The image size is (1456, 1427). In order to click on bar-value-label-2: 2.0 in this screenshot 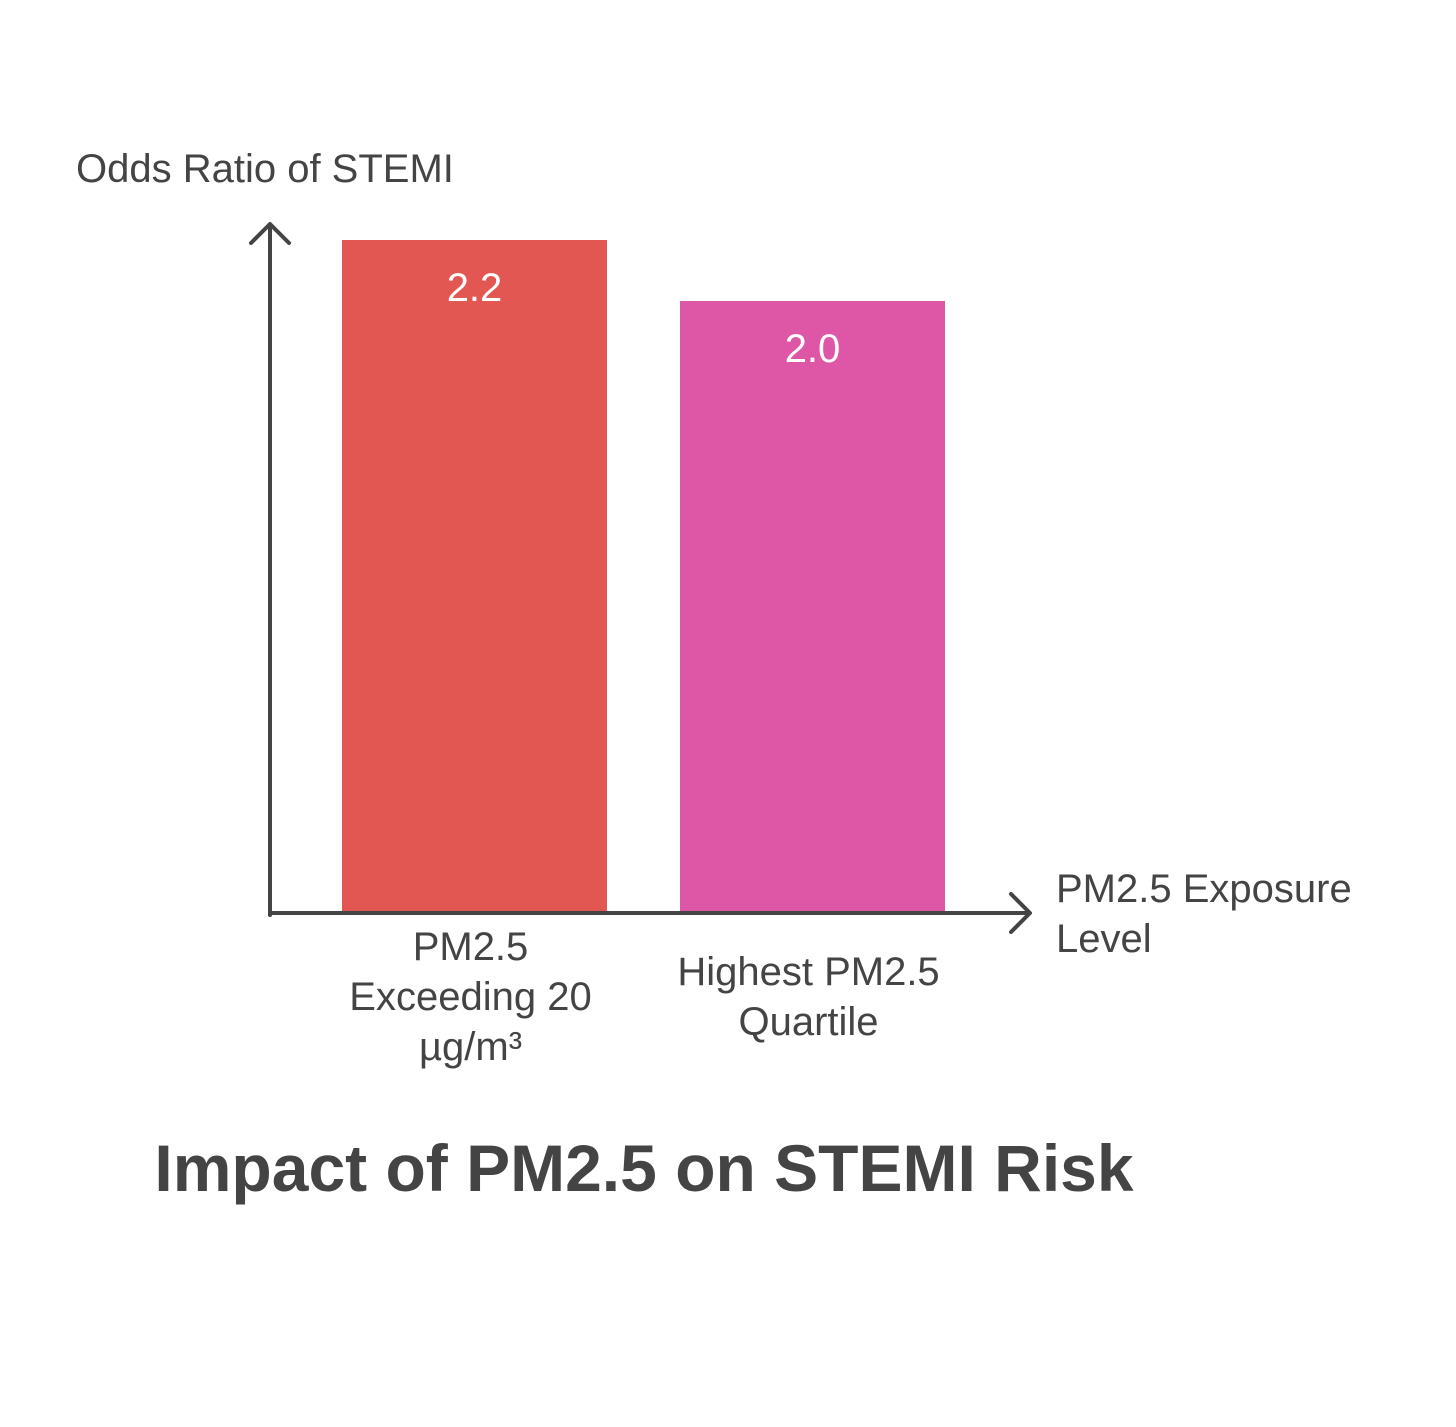, I will do `click(813, 349)`.